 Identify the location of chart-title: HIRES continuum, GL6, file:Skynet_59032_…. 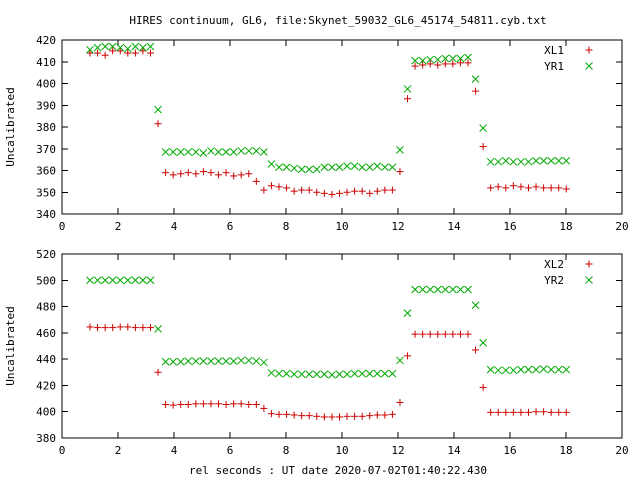
(337, 20).